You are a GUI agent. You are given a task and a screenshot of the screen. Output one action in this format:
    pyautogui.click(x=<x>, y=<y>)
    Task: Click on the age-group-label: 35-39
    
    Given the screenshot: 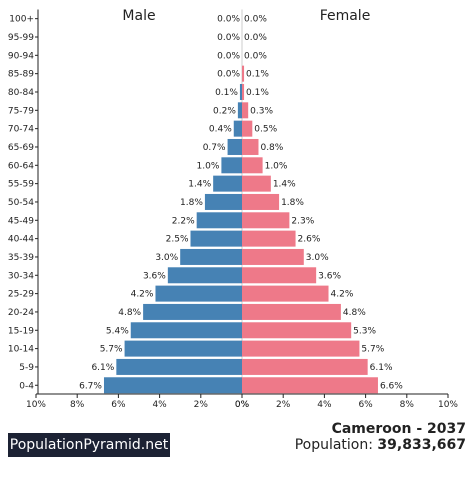 What is the action you would take?
    pyautogui.click(x=21, y=258)
    